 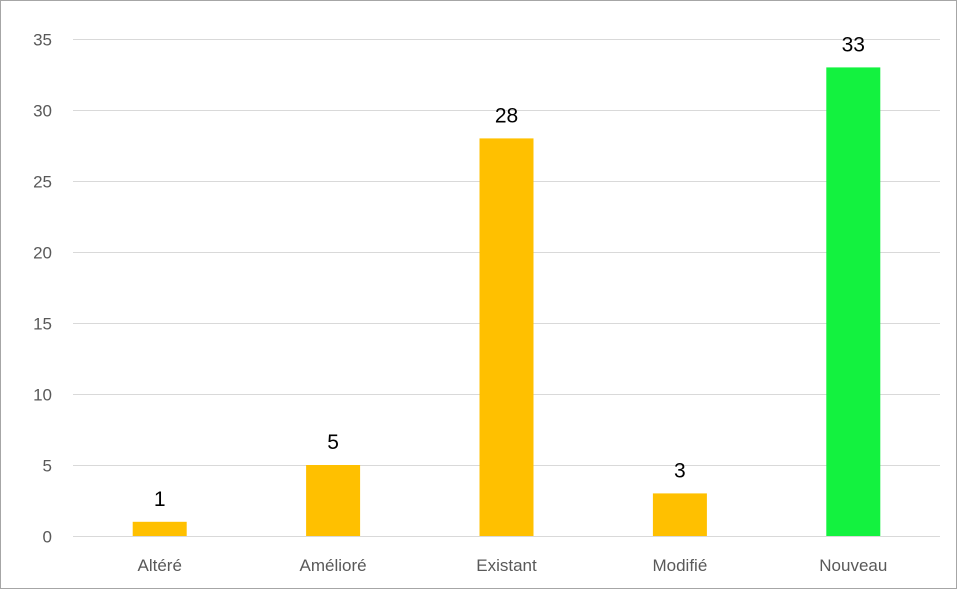 I want to click on bar-modifié, so click(x=679, y=514).